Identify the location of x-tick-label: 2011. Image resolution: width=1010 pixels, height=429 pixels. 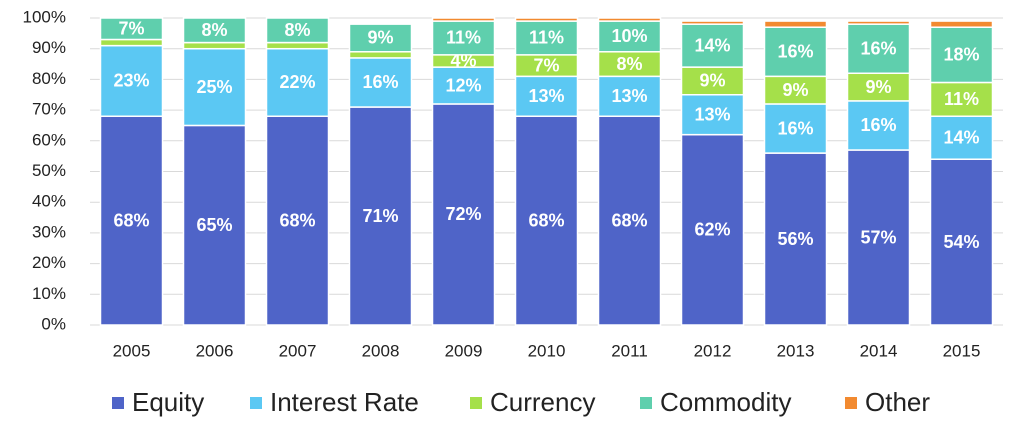
(629, 350).